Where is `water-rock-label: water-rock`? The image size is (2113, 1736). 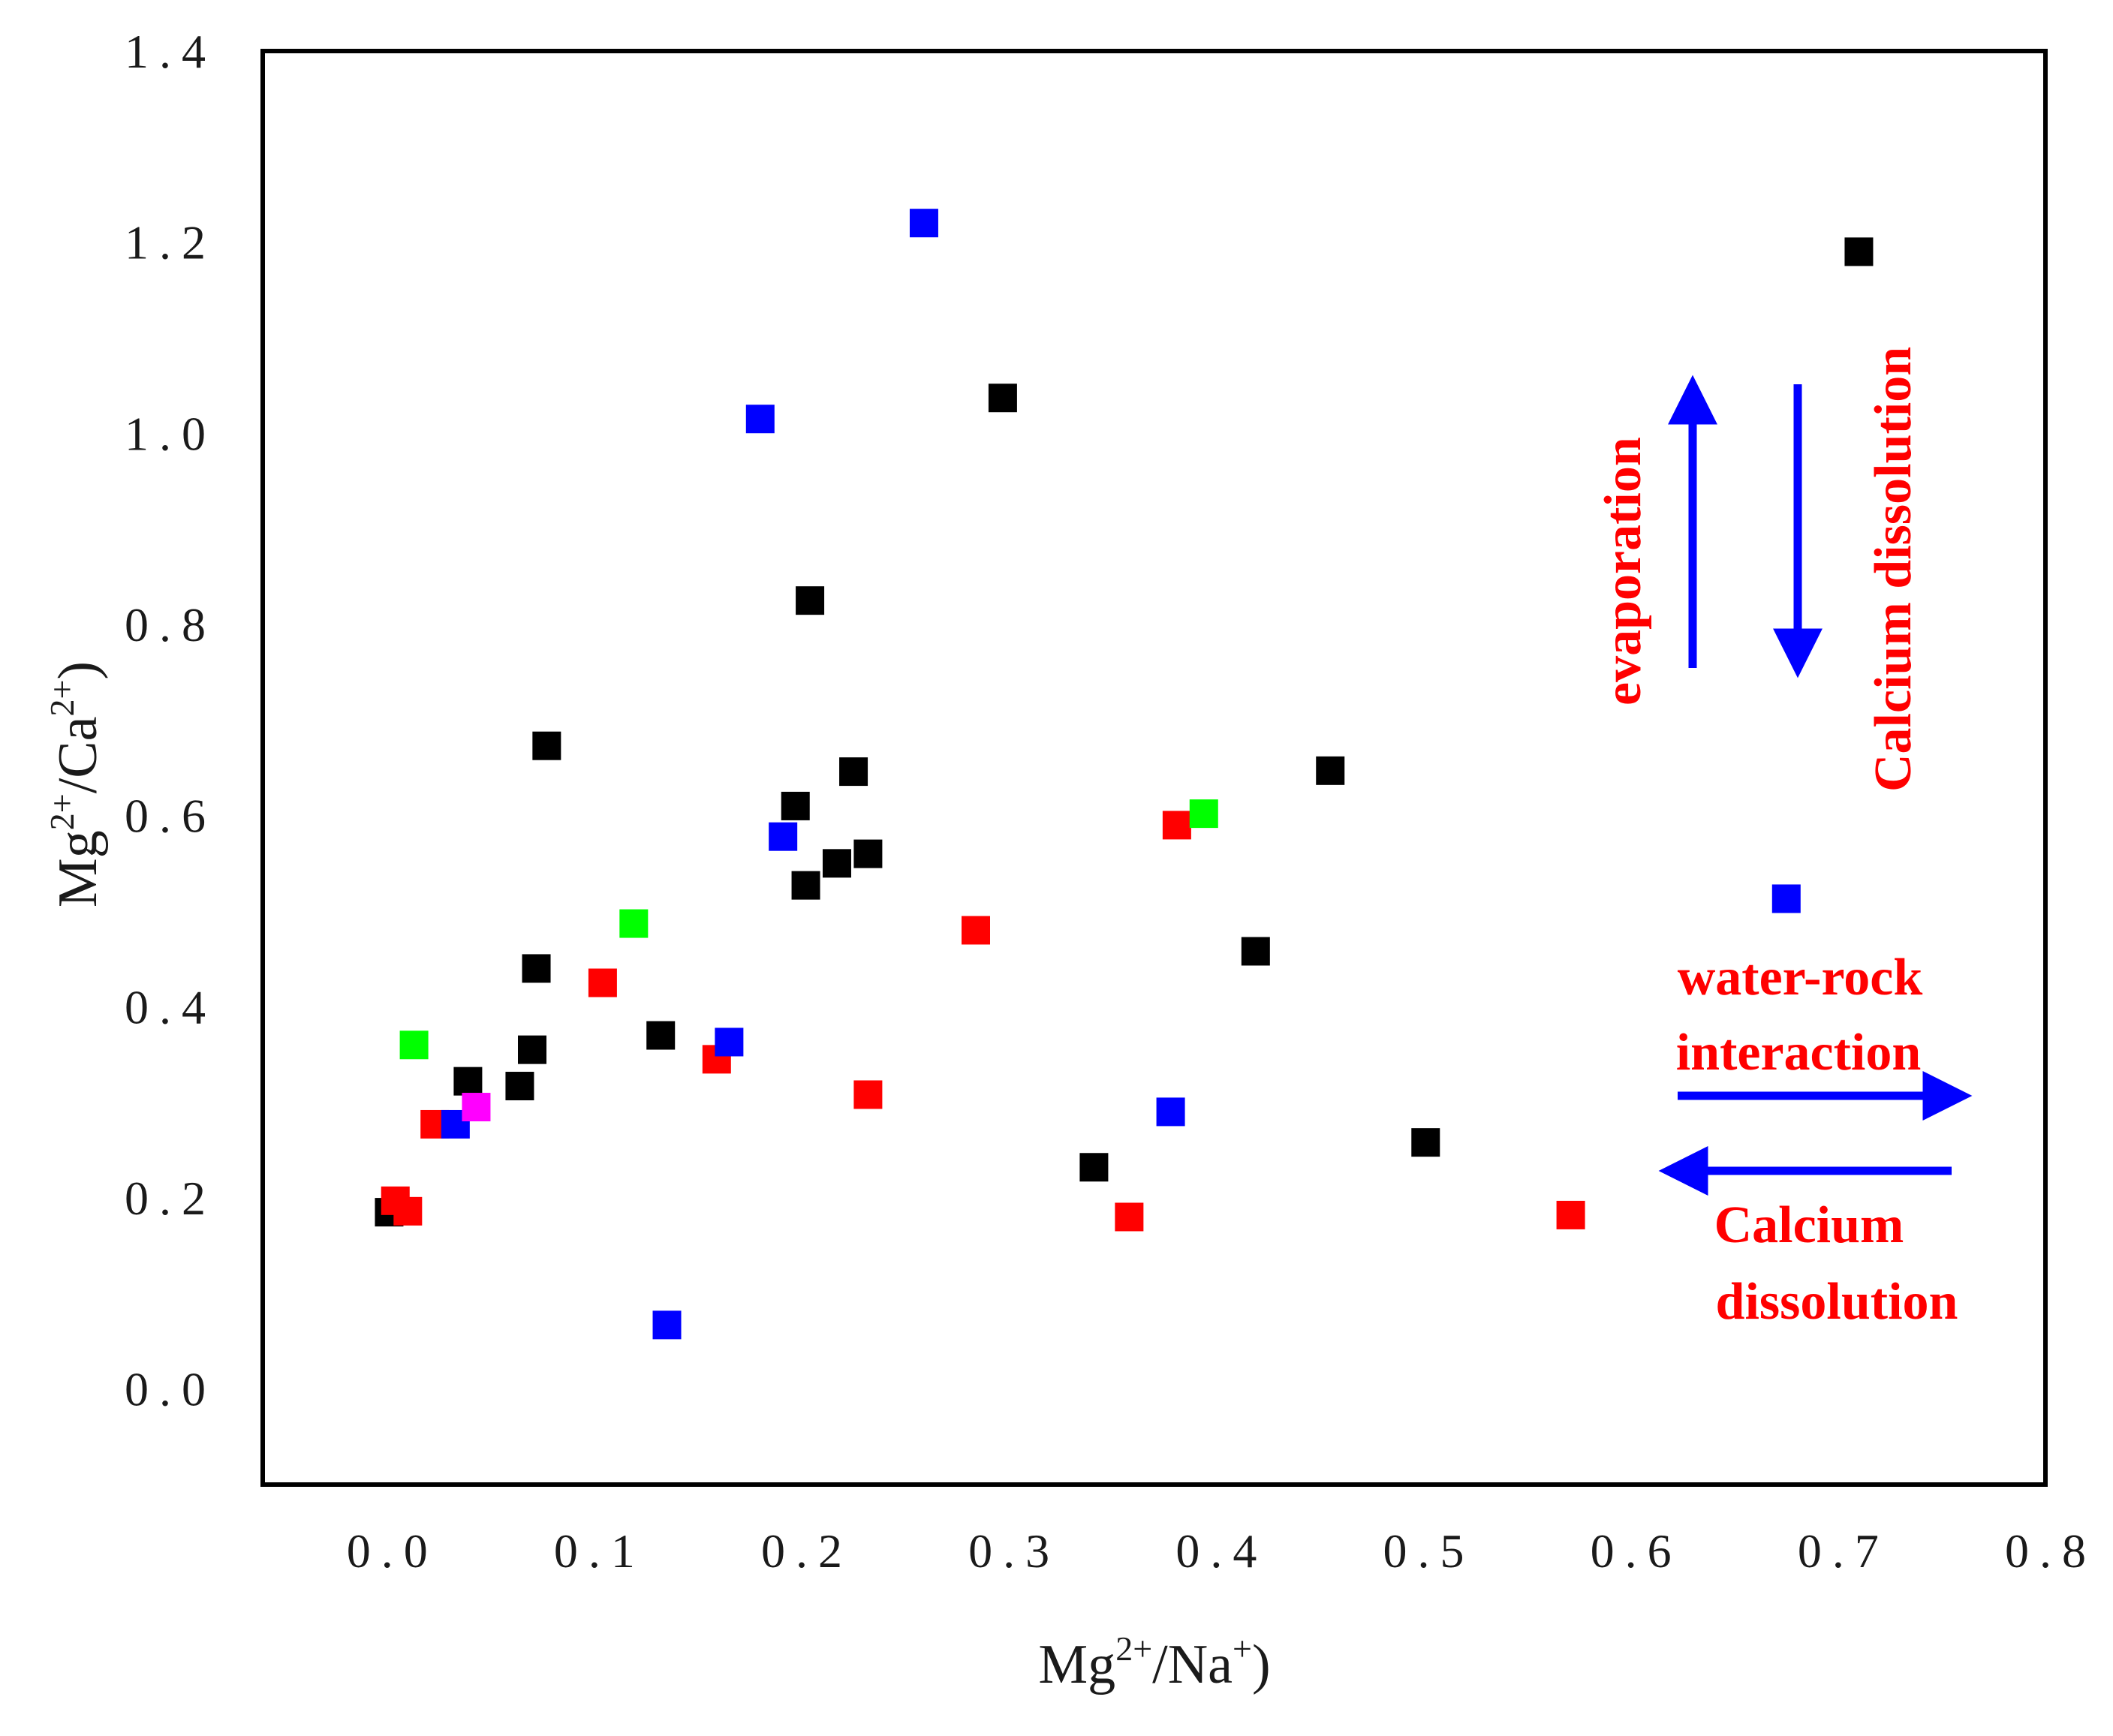 water-rock-label: water-rock is located at coordinates (1801, 978).